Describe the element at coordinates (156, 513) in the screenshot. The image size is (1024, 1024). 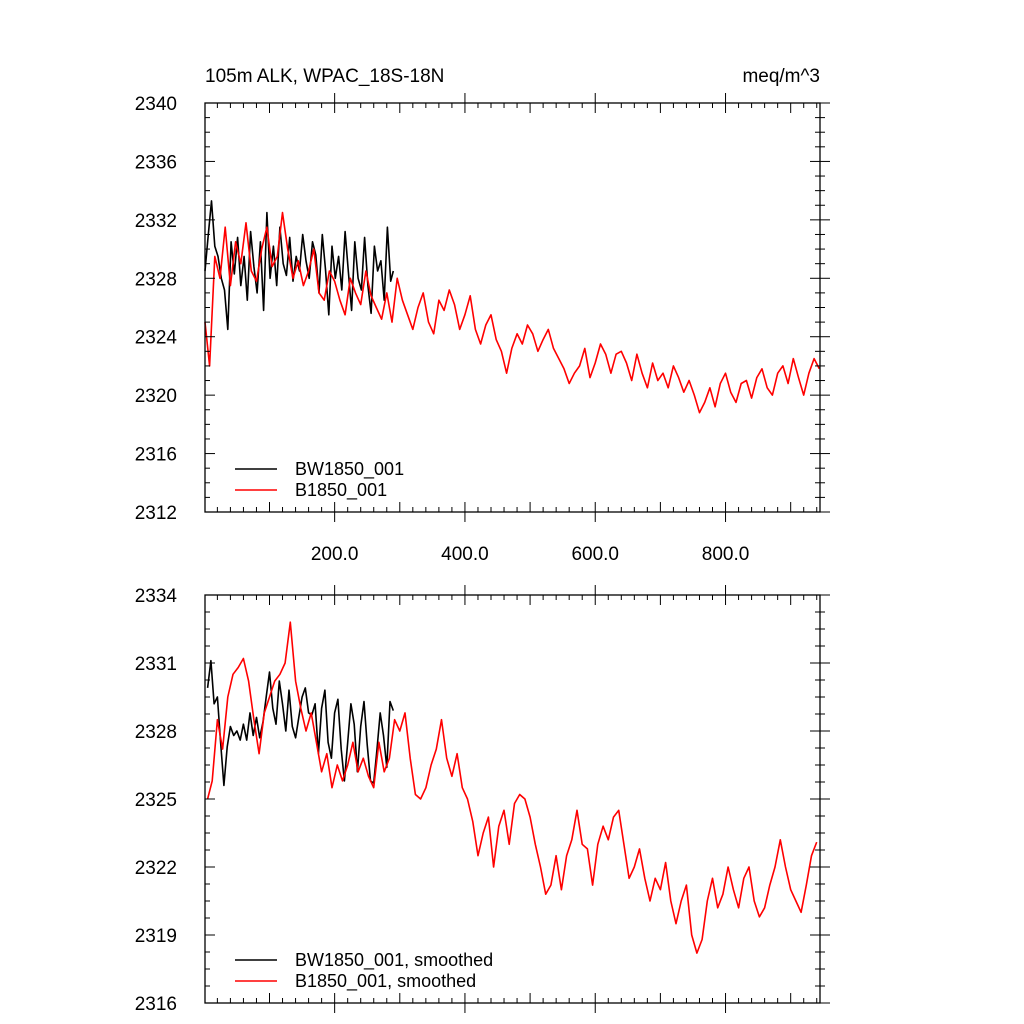
I see `y-tick-label: 2312` at that location.